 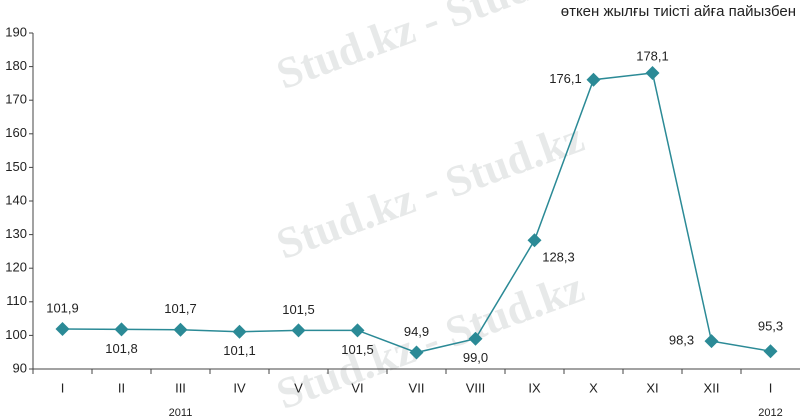 What do you see at coordinates (121, 348) in the screenshot?
I see `data-label: 101,8` at bounding box center [121, 348].